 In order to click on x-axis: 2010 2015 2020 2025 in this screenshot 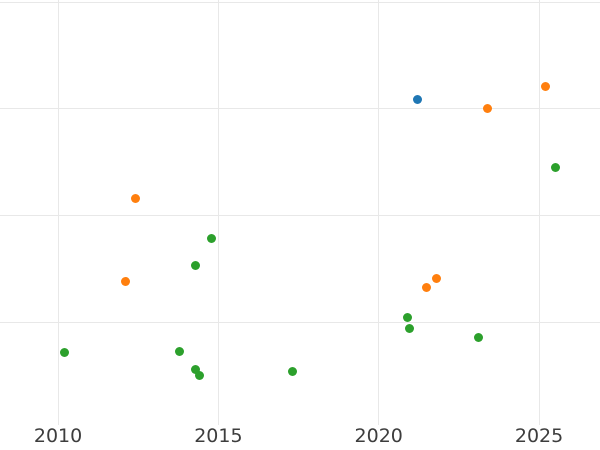, I will do `click(300, 437)`.